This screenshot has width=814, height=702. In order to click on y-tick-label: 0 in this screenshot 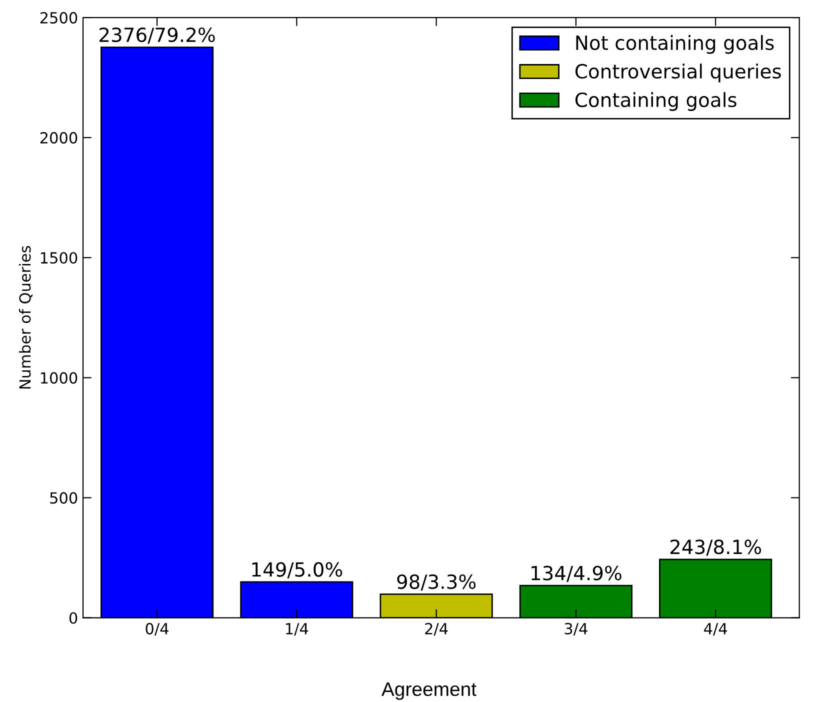, I will do `click(73, 618)`.